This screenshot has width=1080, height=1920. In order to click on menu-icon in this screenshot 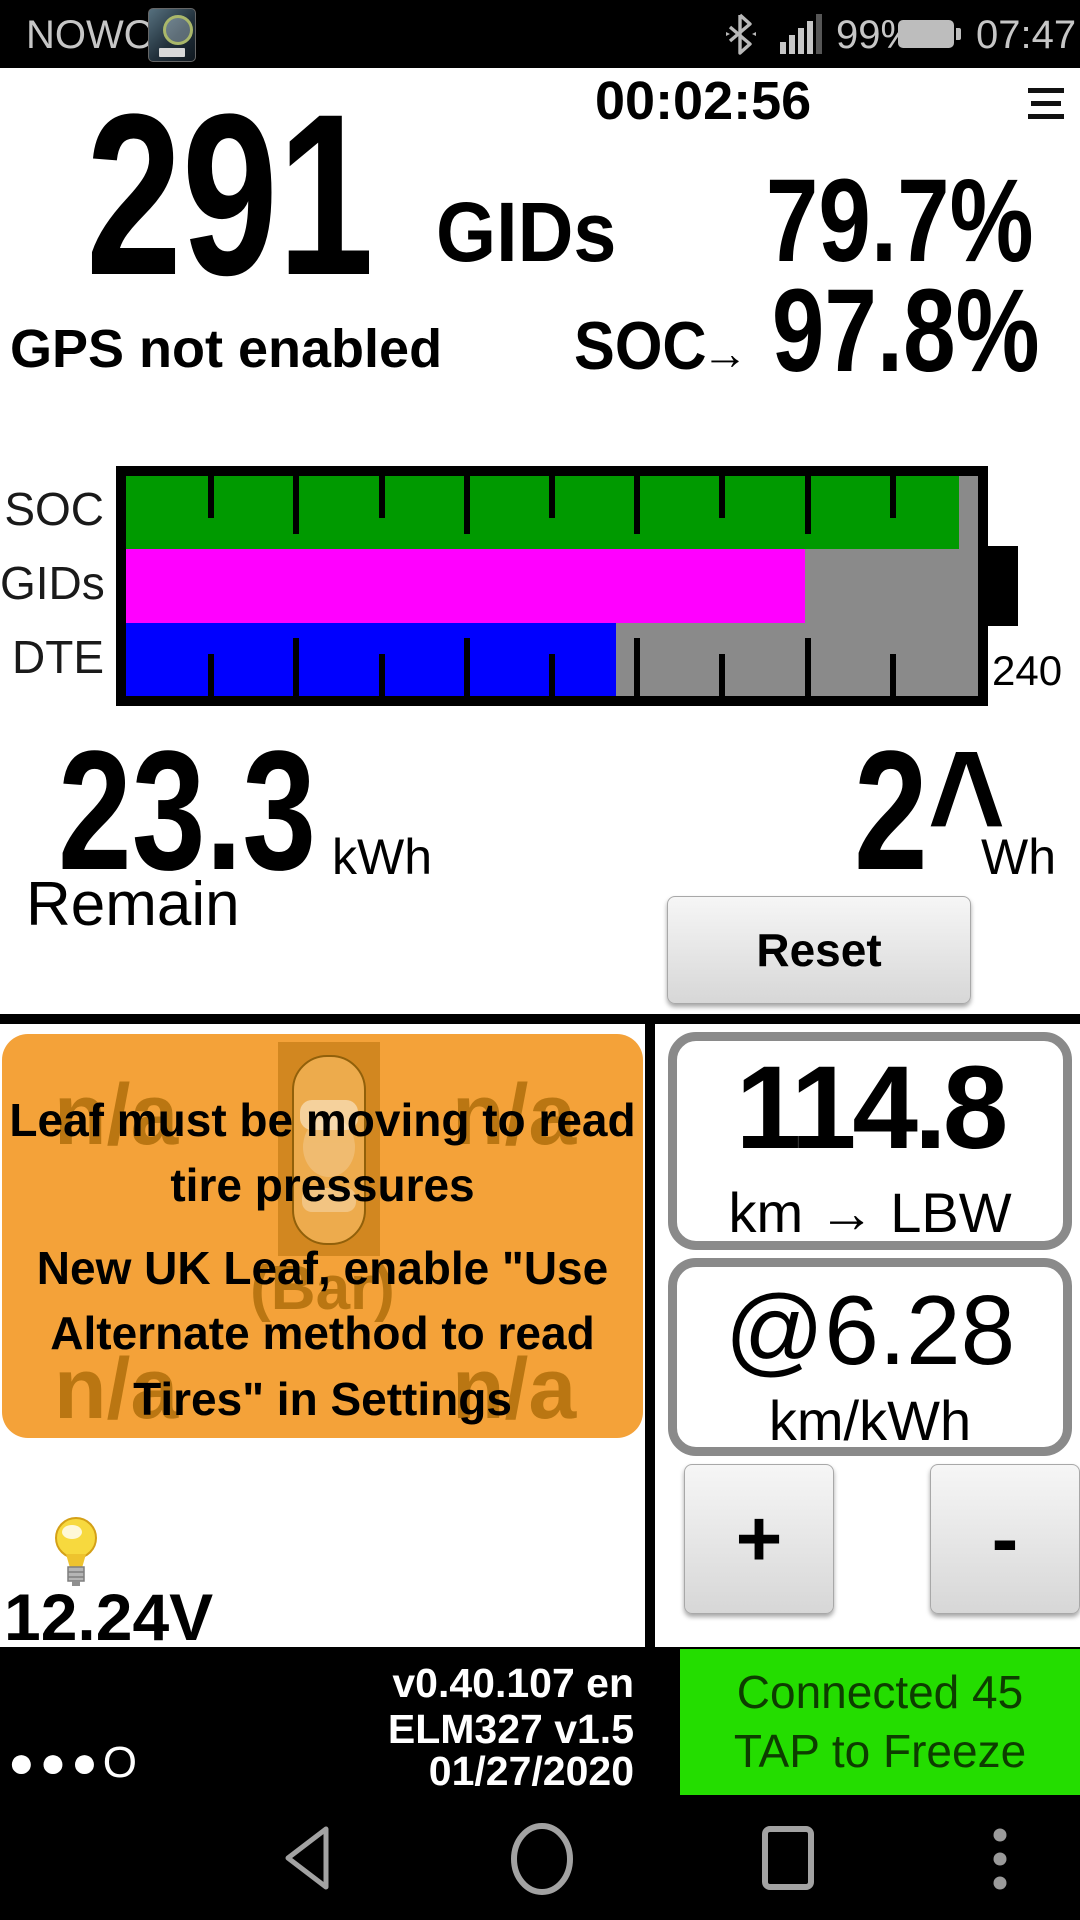, I will do `click(1048, 105)`.